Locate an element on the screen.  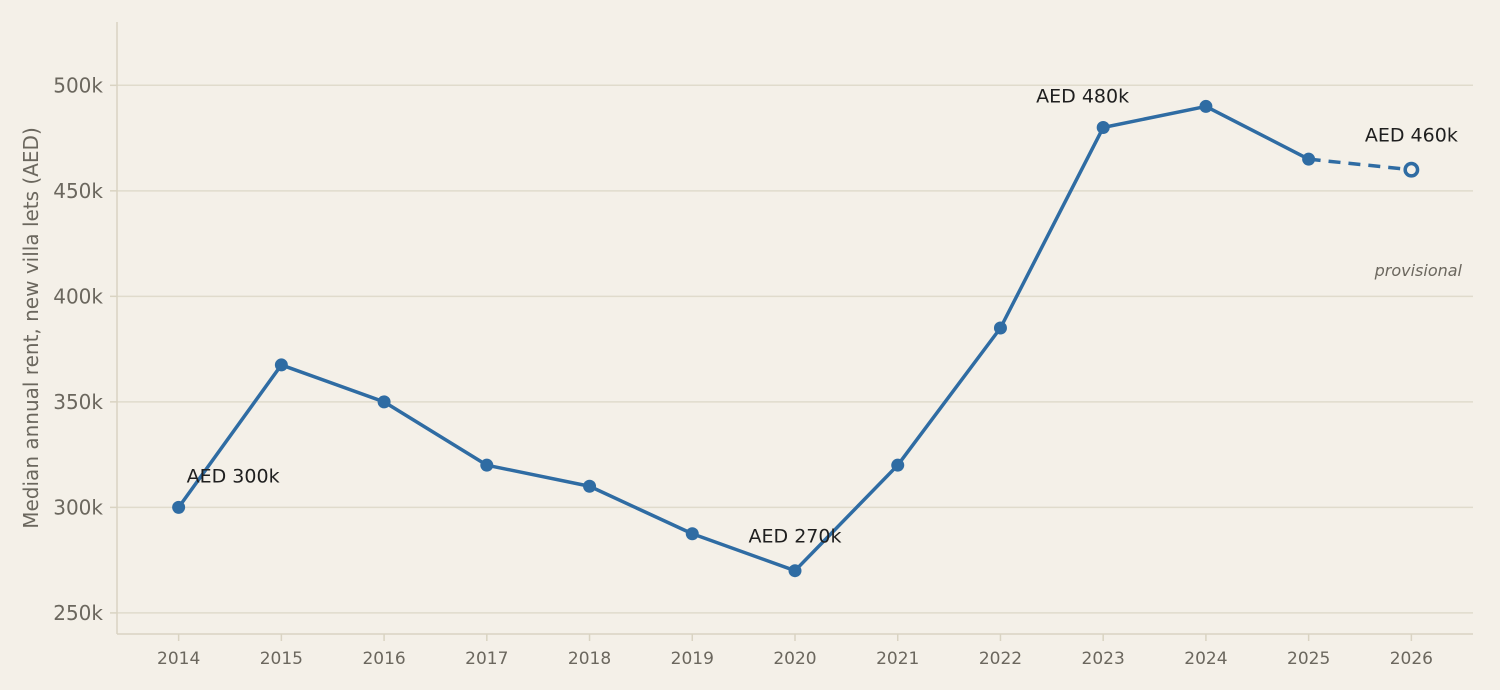
x-tick-label: 2016 is located at coordinates (383, 659).